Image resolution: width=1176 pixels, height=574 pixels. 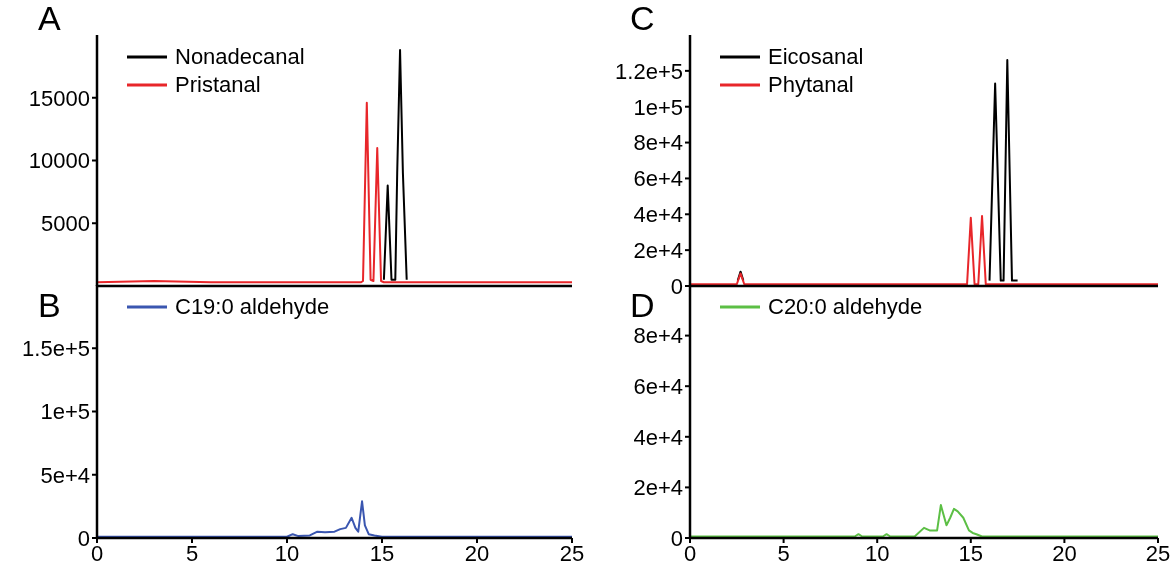 What do you see at coordinates (218, 85) in the screenshot?
I see `legend-label: Pristanal` at bounding box center [218, 85].